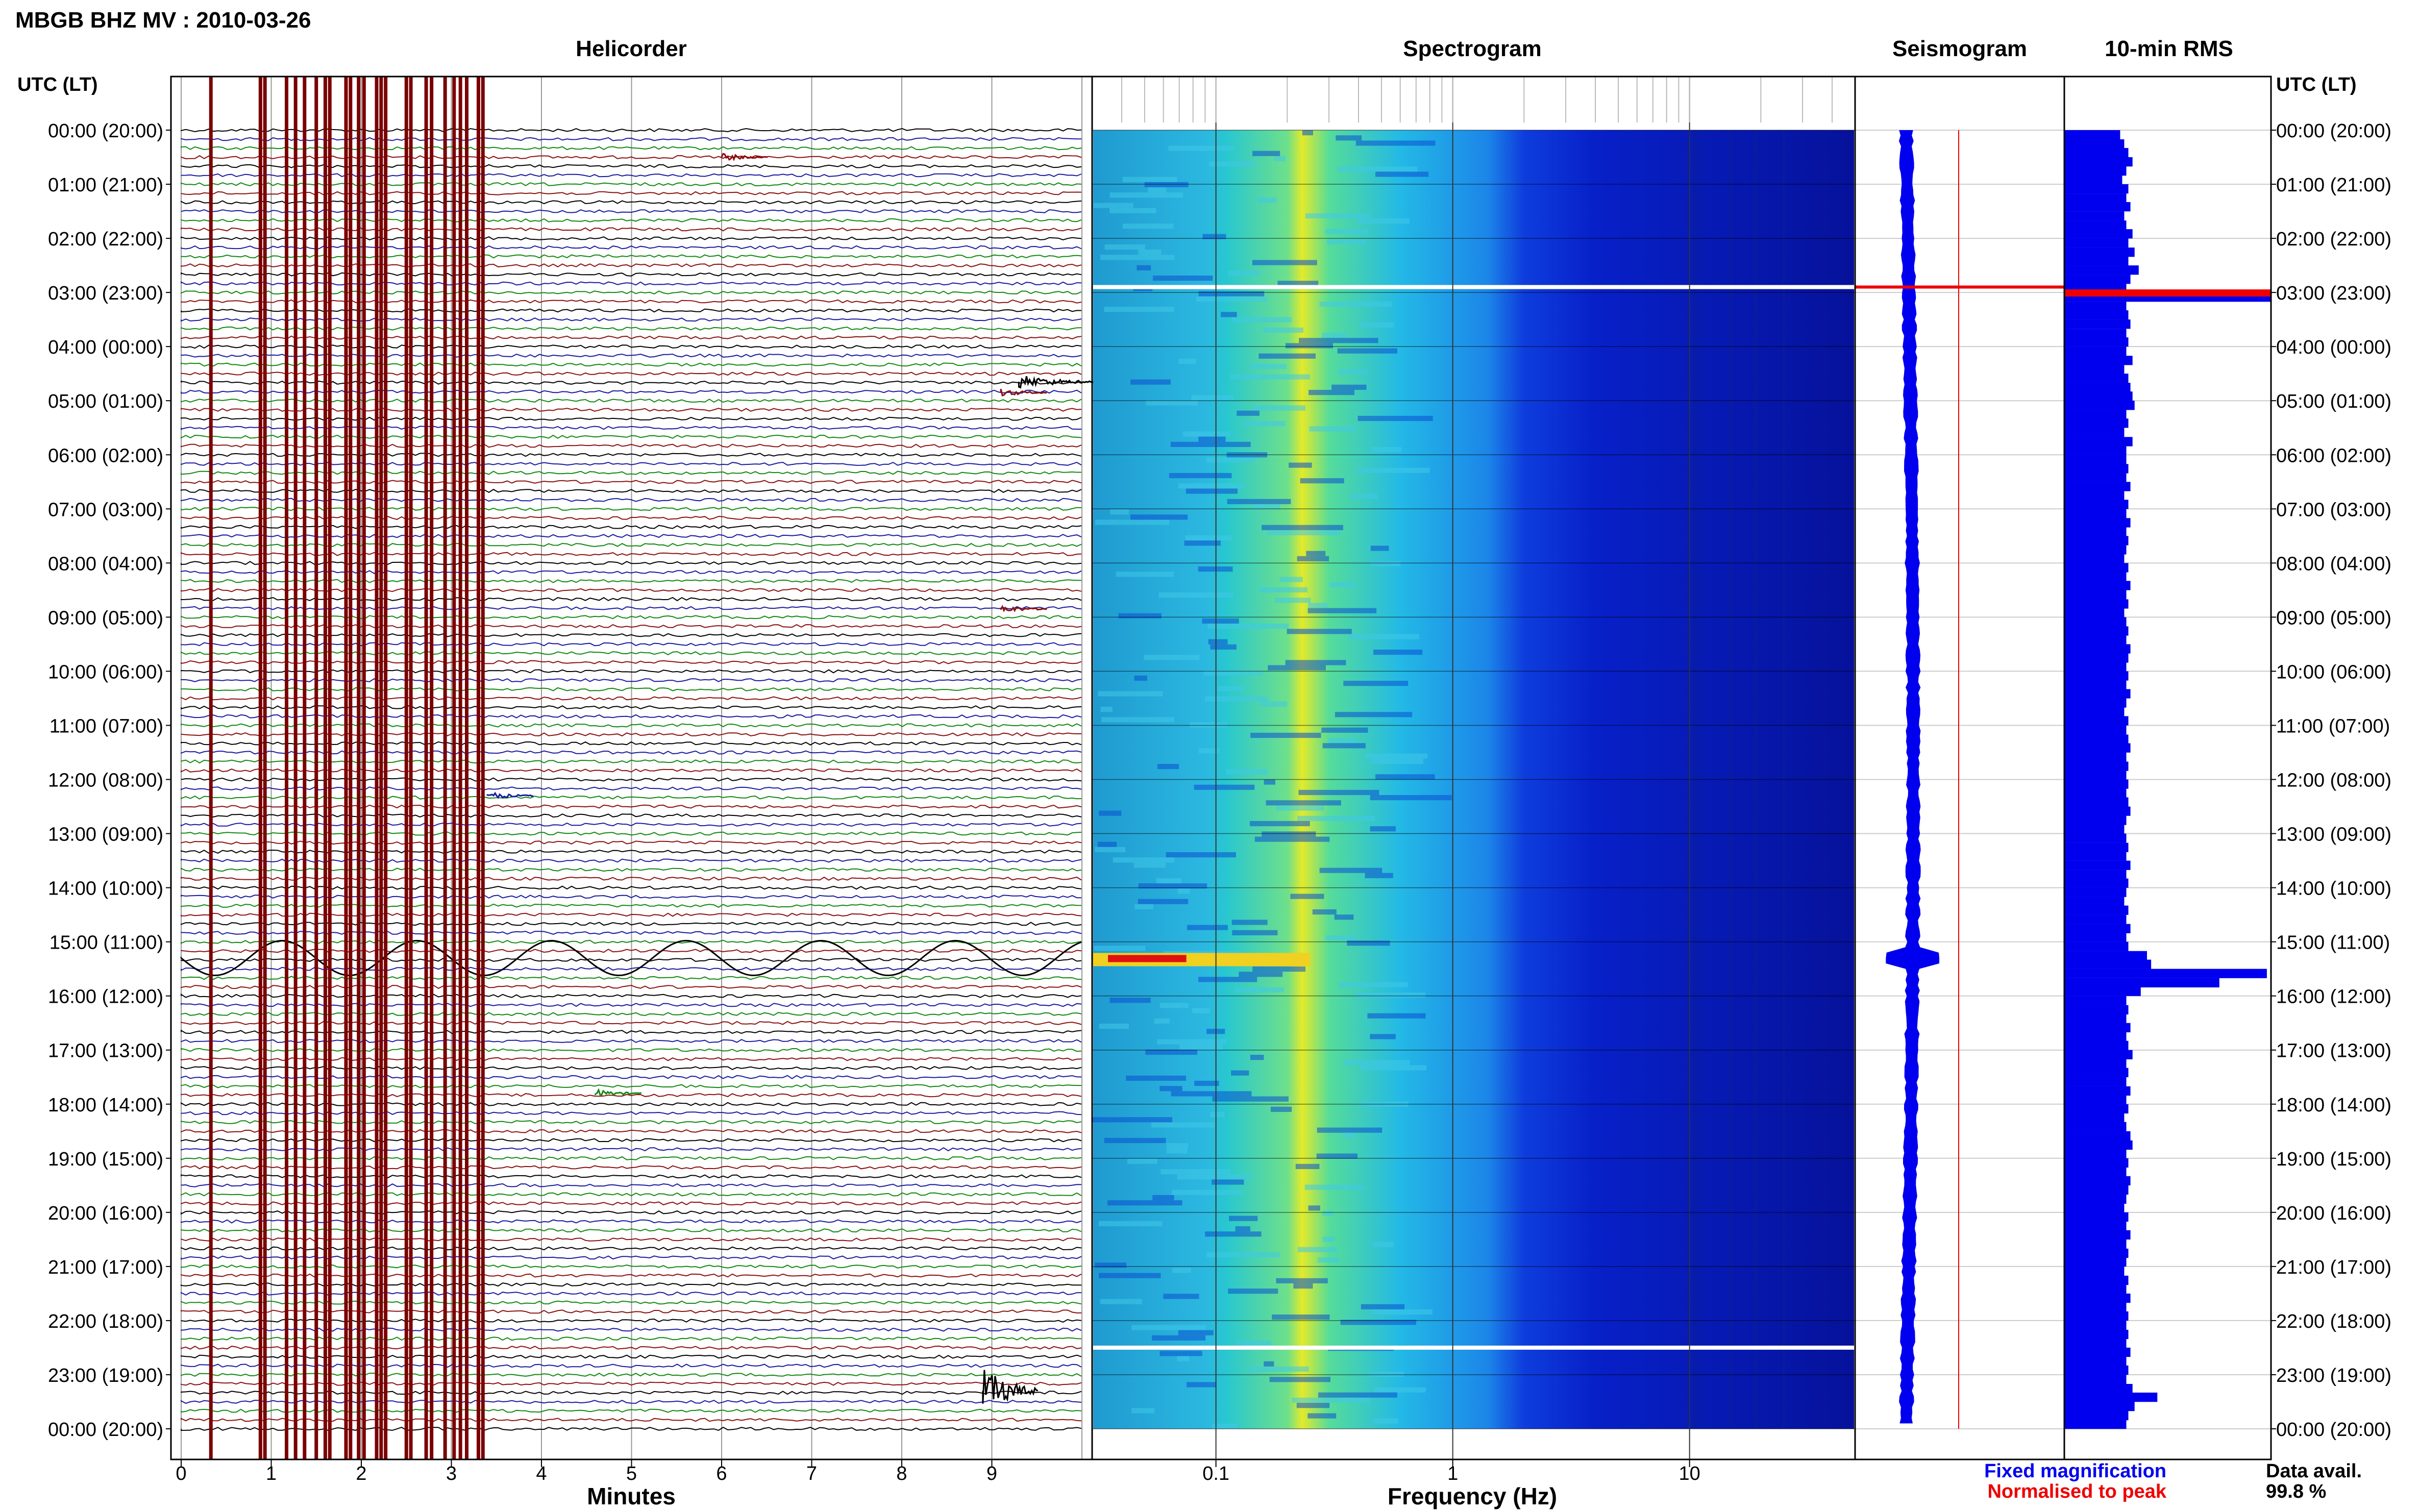 This screenshot has height=1512, width=2419. What do you see at coordinates (938, 1471) in the screenshot?
I see `x-axes: 0 1 2 3 4 5 6 7 8 9 0.1 1 10` at bounding box center [938, 1471].